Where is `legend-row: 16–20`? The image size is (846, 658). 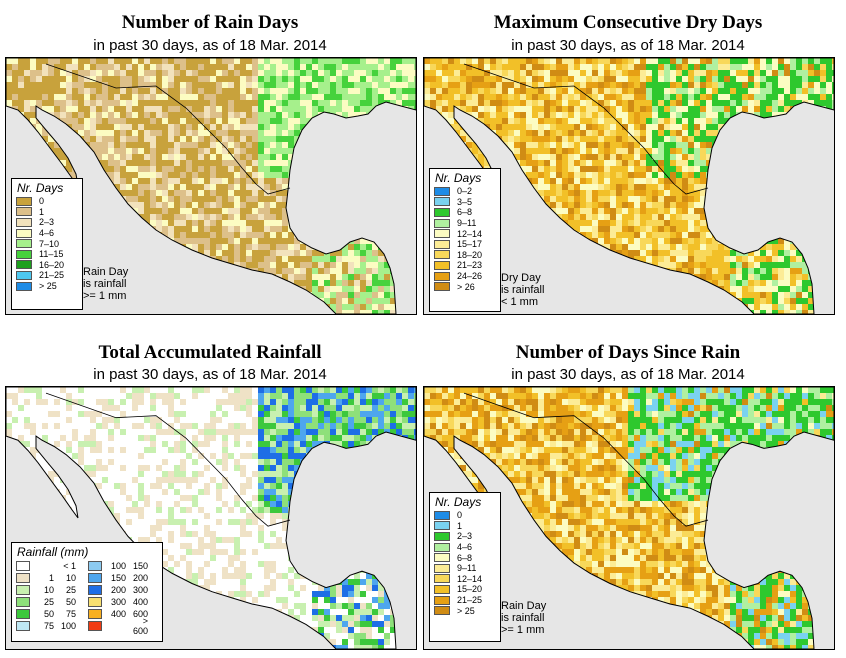 legend-row: 16–20 is located at coordinates (47, 265).